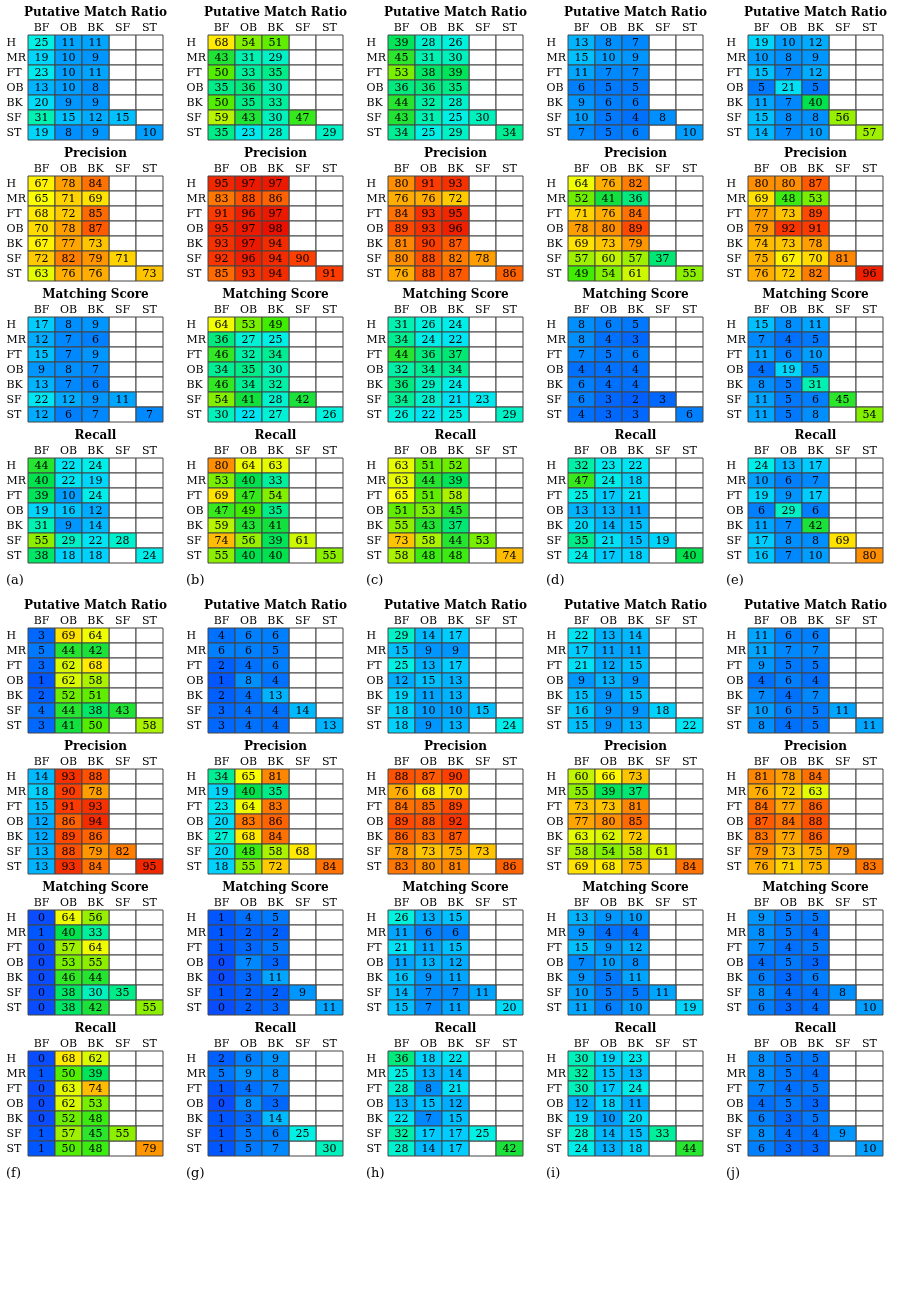 This screenshot has width=911, height=1311. I want to click on data-label: 10, so click(815, 354).